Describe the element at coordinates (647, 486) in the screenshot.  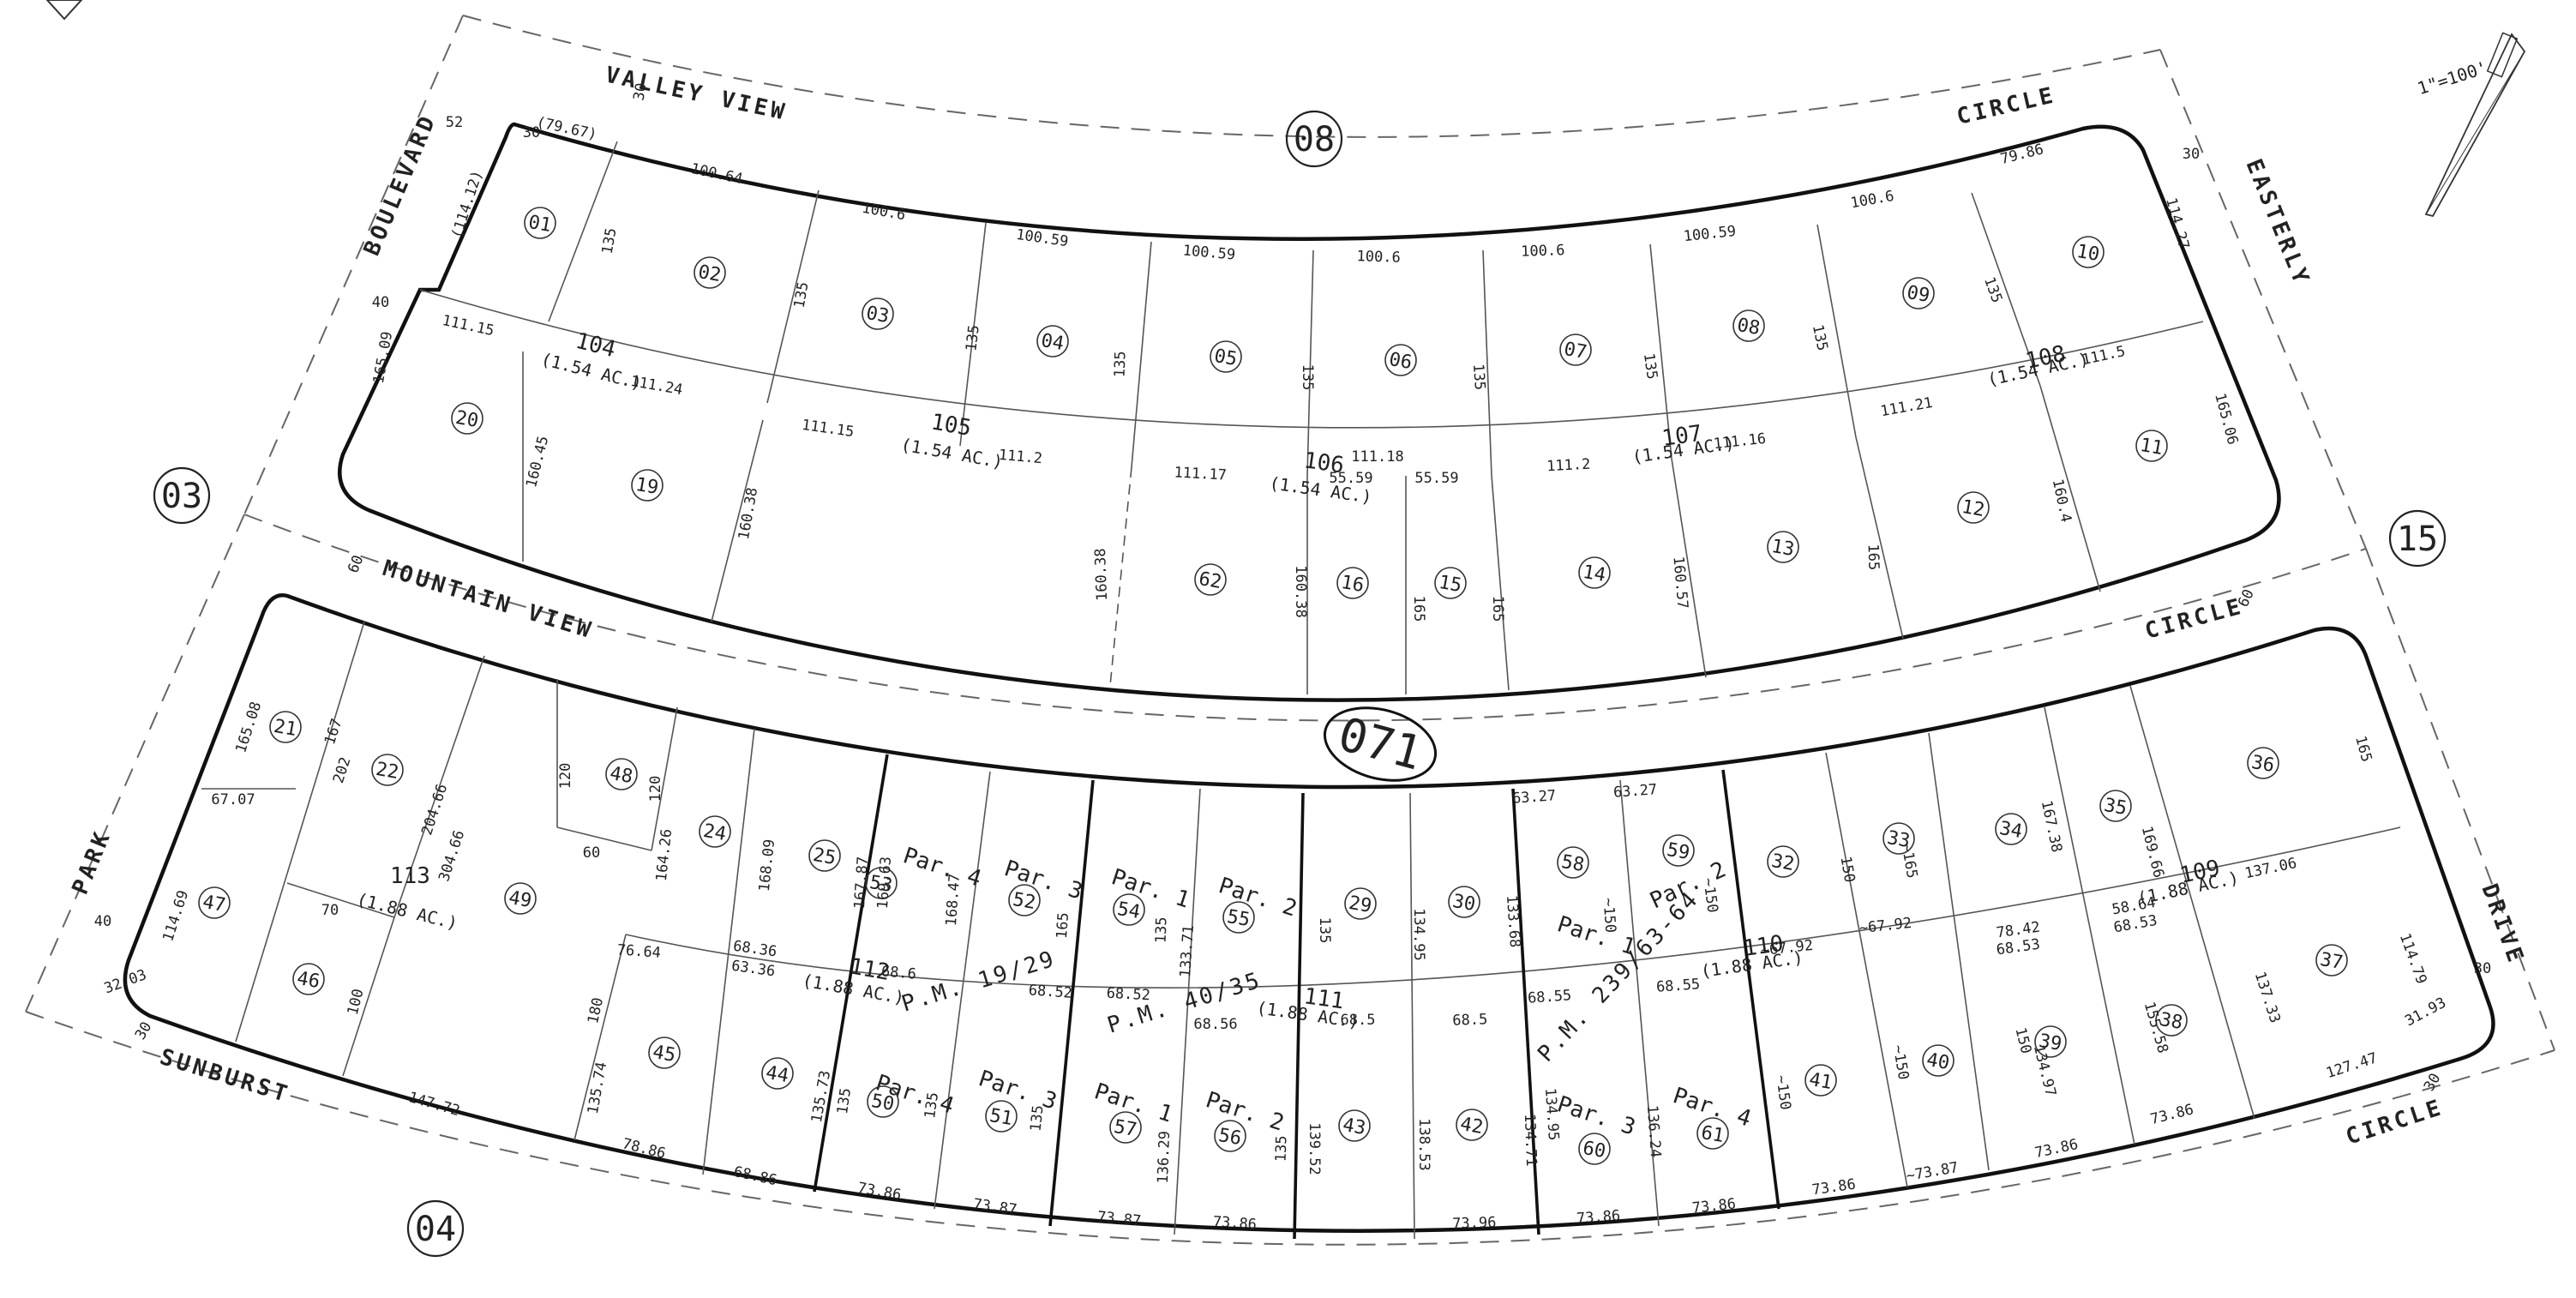
I see `svg-text: 19` at that location.